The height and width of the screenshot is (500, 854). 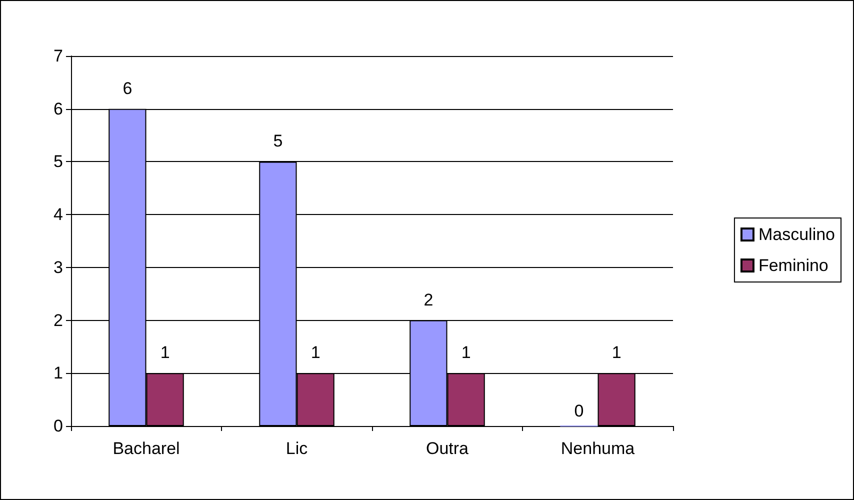 I want to click on x-tick-label: Bacharel, so click(x=146, y=448).